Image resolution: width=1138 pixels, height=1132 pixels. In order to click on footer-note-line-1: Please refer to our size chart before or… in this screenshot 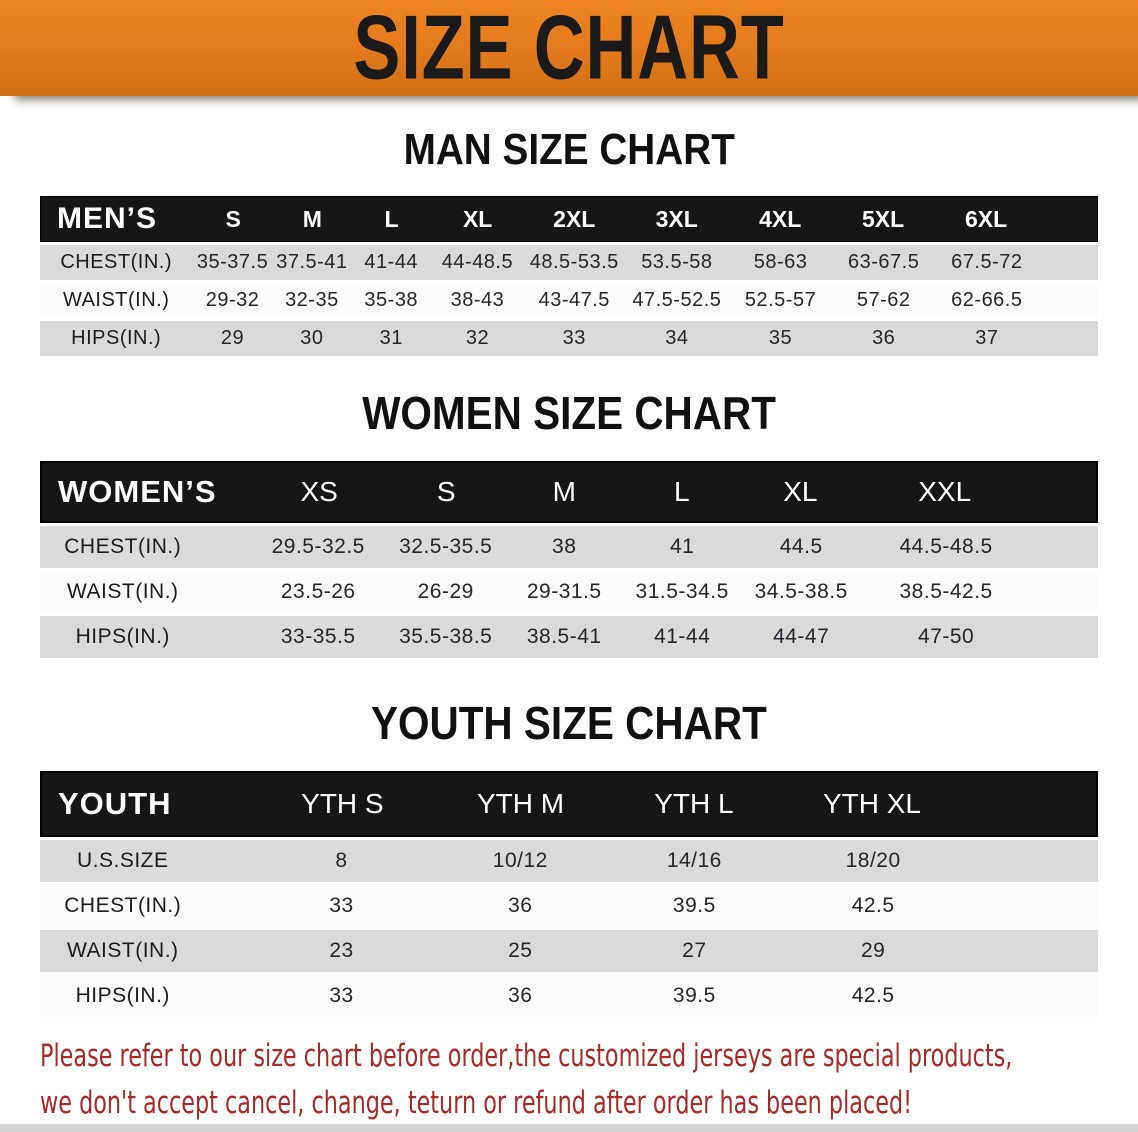, I will do `click(526, 1055)`.